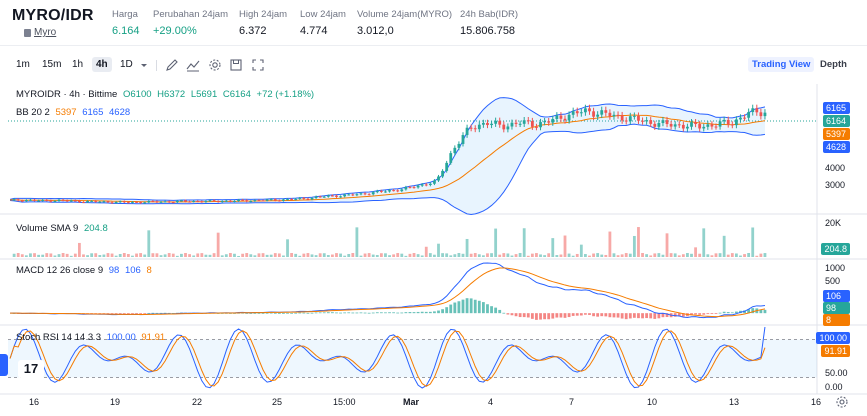  I want to click on tradingview-logo: 17, so click(31, 369).